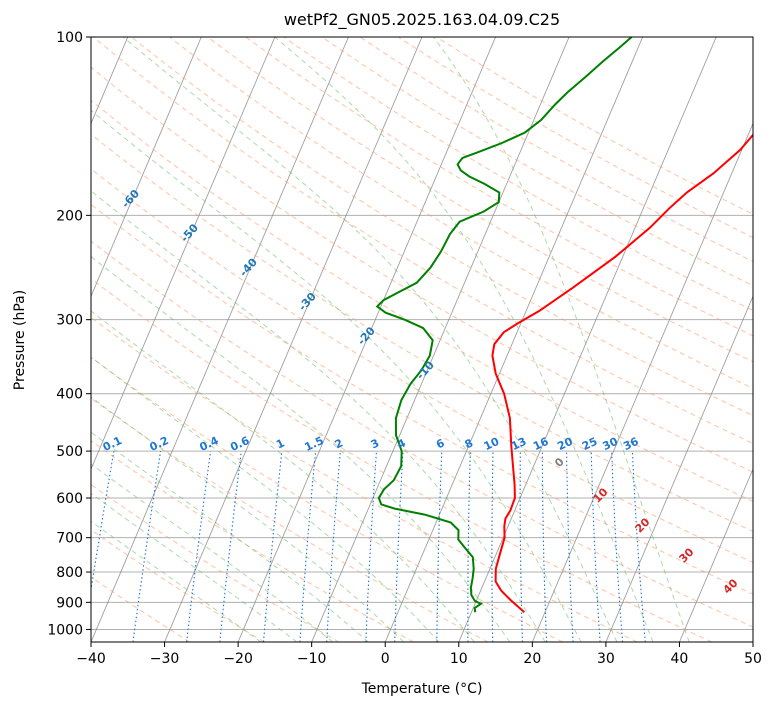 Image resolution: width=775 pixels, height=708 pixels. I want to click on isotherm-label: -40, so click(248, 267).